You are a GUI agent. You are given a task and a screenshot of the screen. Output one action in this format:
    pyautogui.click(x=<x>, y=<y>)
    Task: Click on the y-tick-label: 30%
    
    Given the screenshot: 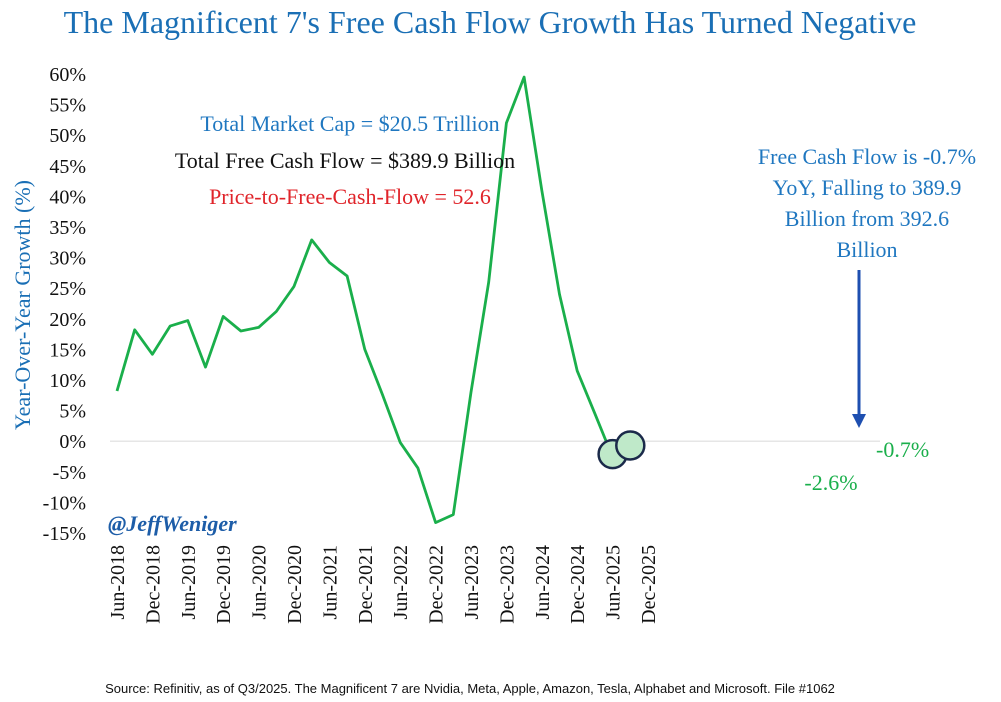 What is the action you would take?
    pyautogui.click(x=67, y=259)
    